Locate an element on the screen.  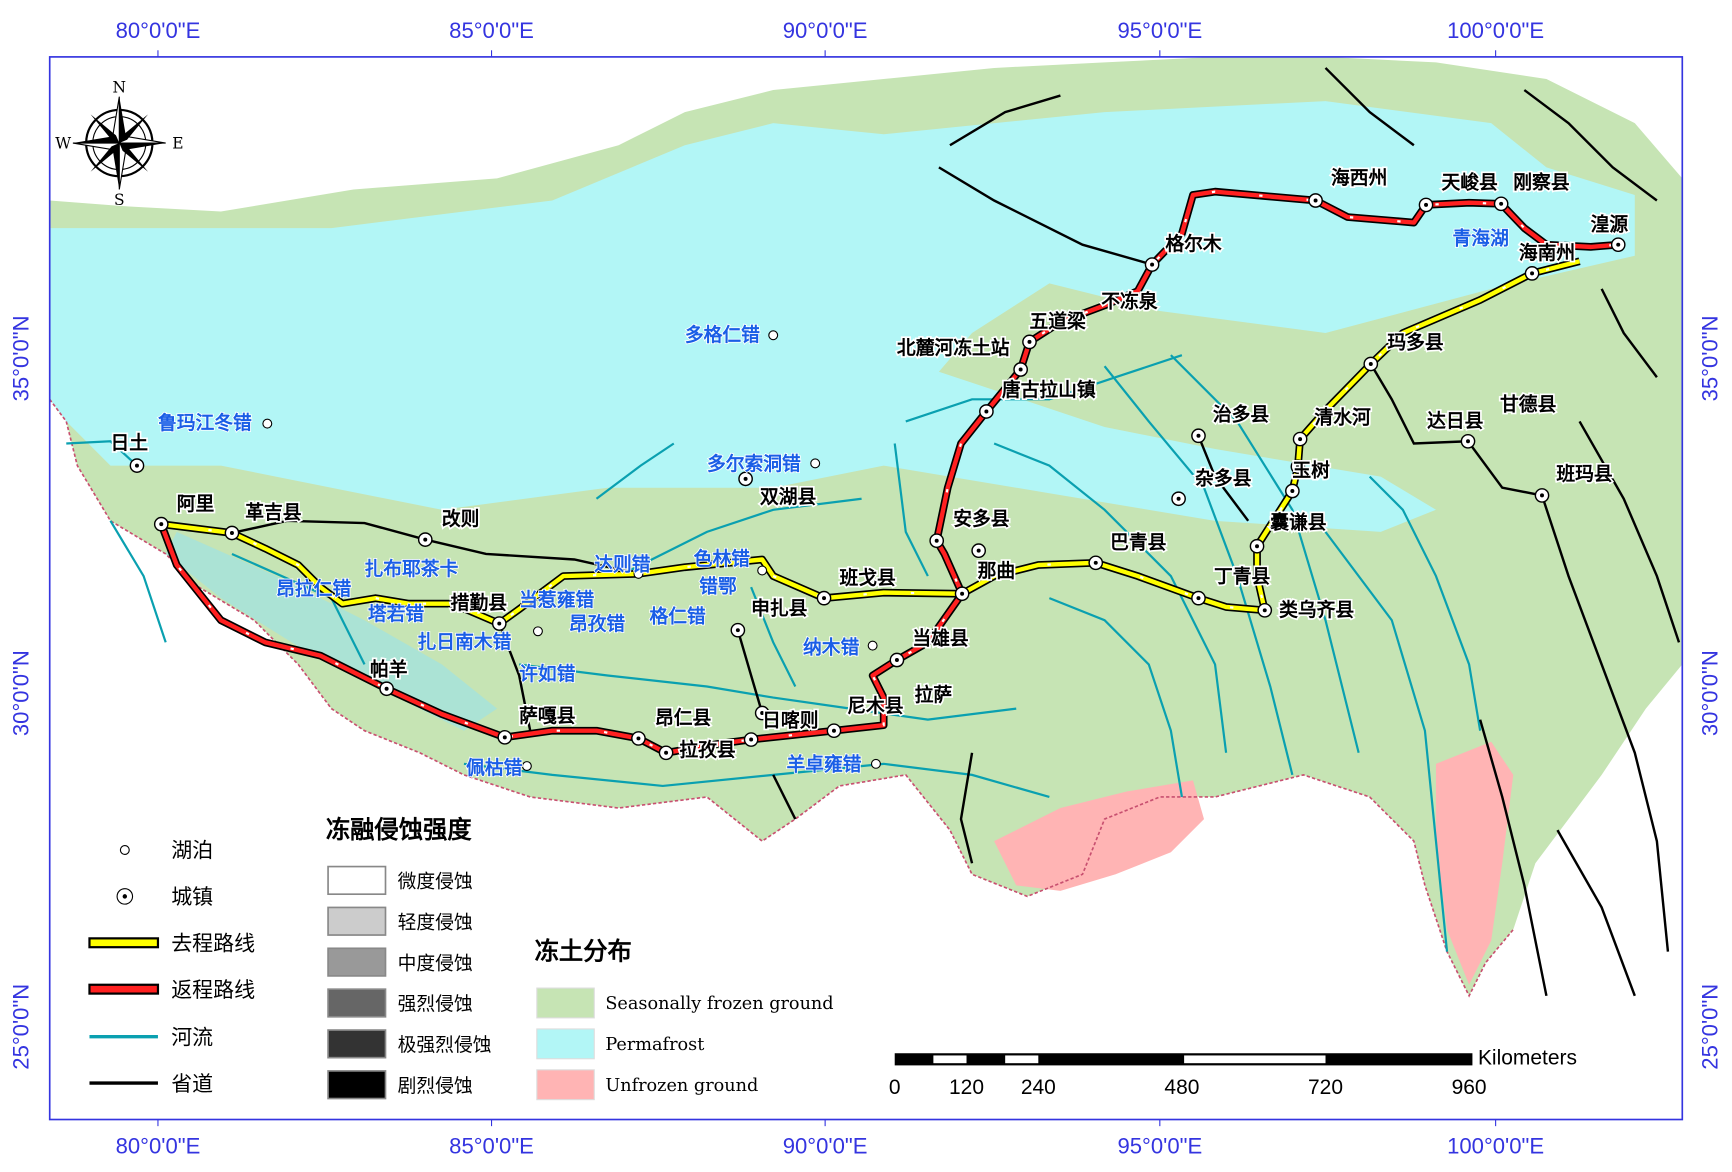
legend-label: 剧烈侵蚀 is located at coordinates (435, 1086).